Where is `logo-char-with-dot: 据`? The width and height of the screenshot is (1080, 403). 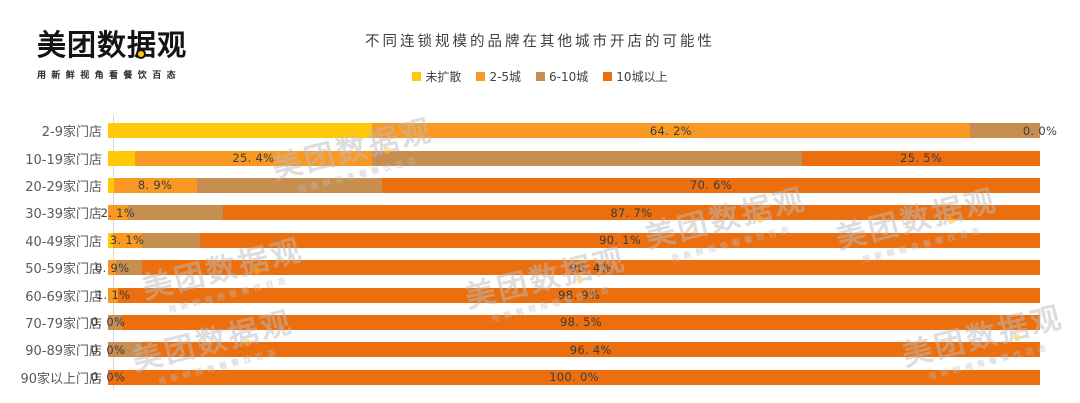 logo-char-with-dot: 据 is located at coordinates (142, 45).